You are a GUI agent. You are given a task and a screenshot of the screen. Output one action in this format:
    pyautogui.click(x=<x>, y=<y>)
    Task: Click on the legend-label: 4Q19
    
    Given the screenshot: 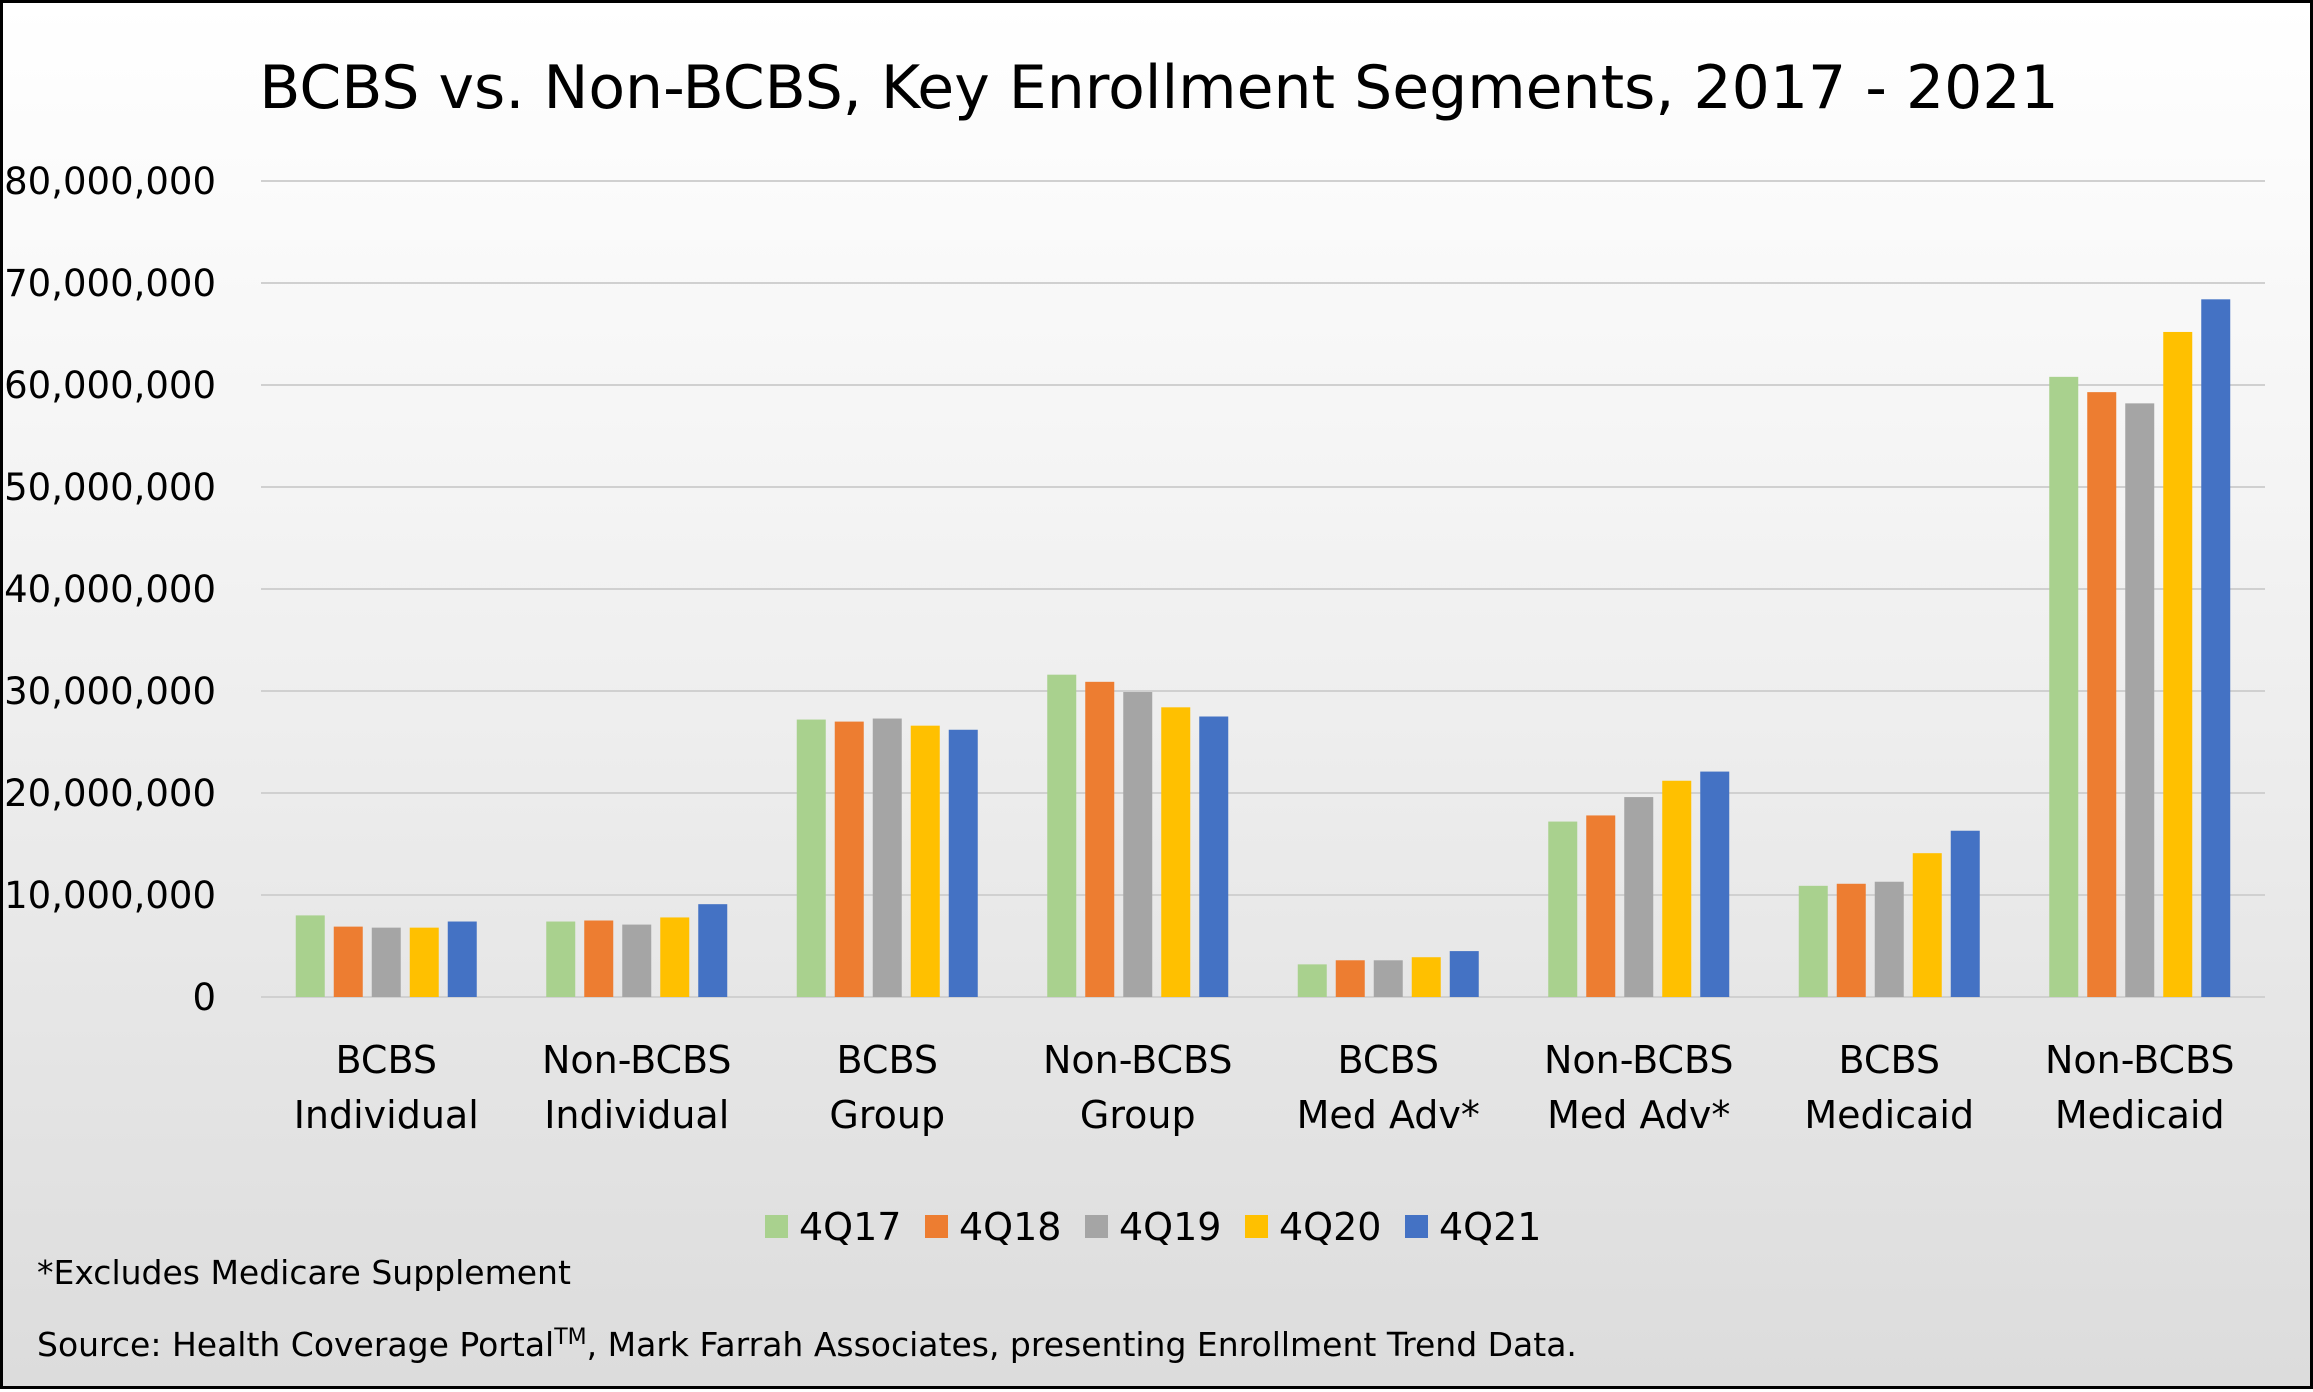 What is the action you would take?
    pyautogui.click(x=1170, y=1227)
    